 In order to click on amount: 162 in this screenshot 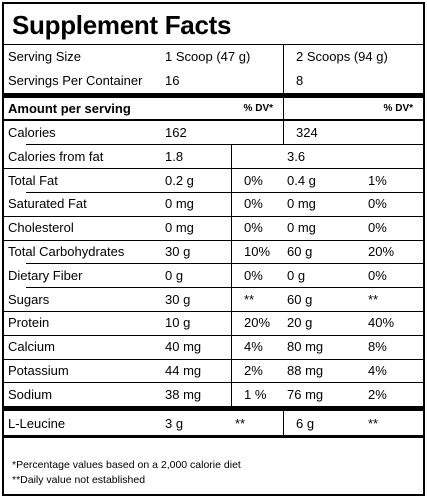, I will do `click(176, 132)`.